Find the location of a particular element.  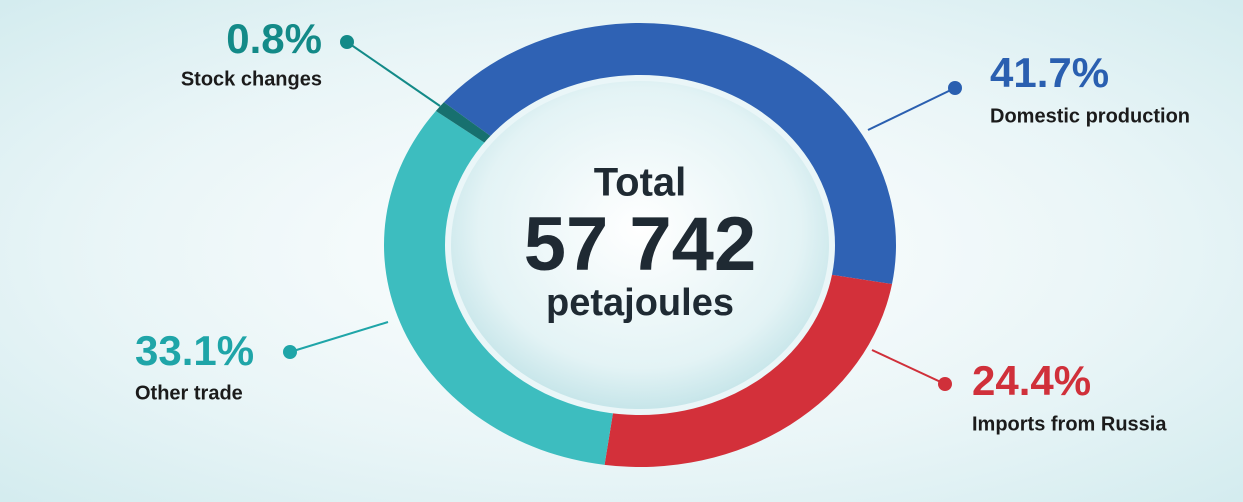

category-label: Other trade is located at coordinates (189, 393).